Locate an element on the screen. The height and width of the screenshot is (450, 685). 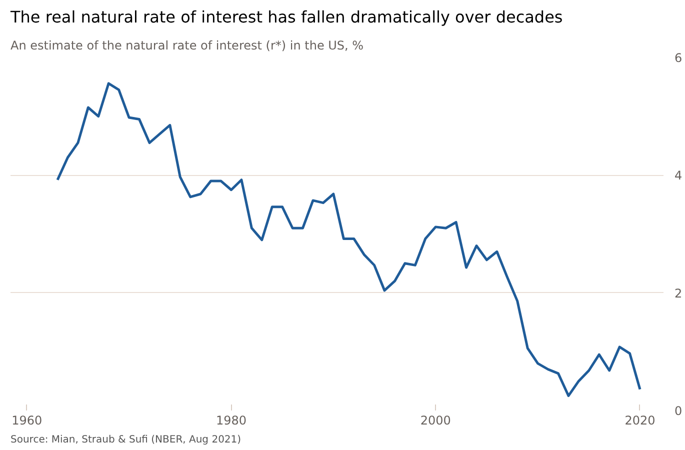
chart-title: The real natural rate of interest has fallen dramatically over decades is located at coordinates (286, 17).